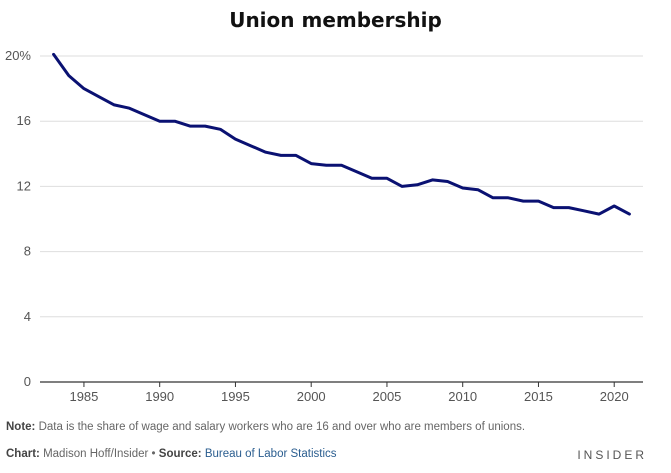  I want to click on note-label: Note:, so click(21, 427).